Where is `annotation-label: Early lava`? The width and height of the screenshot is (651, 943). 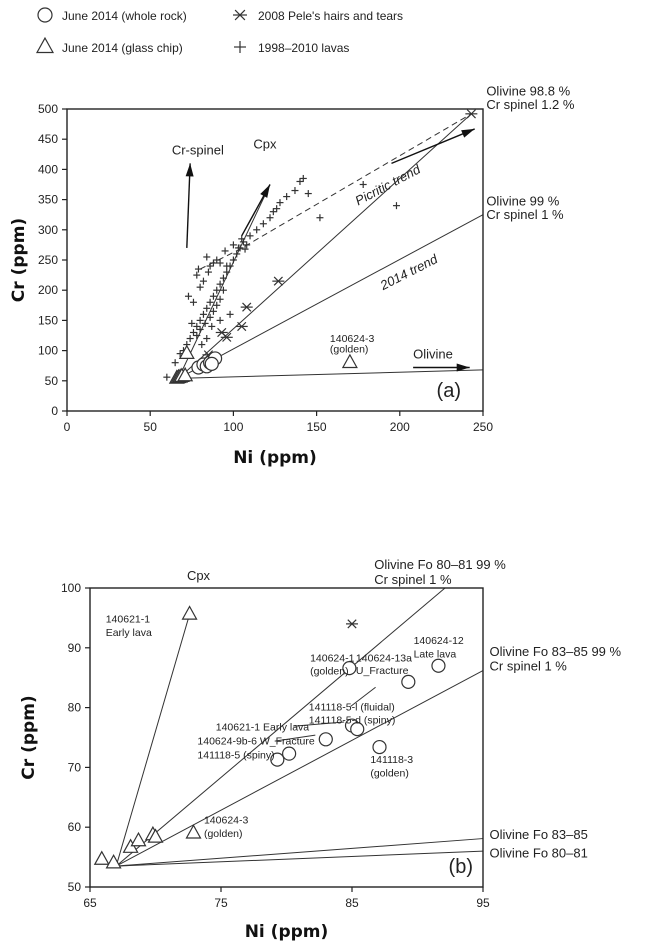 annotation-label: Early lava is located at coordinates (129, 633).